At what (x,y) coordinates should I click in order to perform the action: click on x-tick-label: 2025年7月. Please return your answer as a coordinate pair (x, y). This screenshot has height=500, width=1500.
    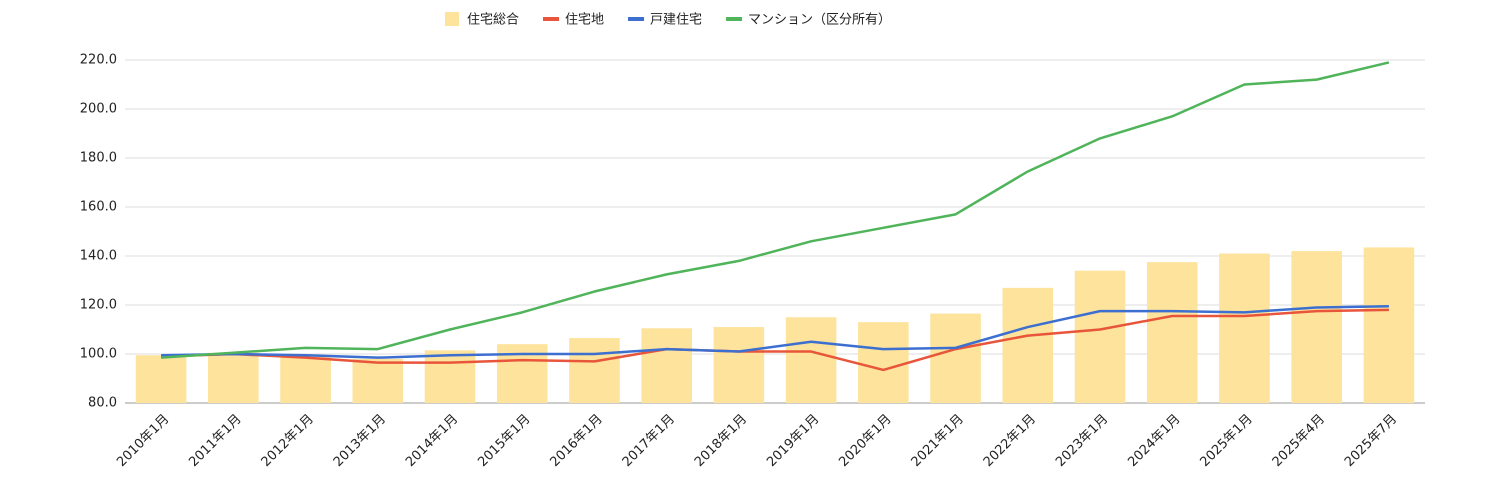
    Looking at the image, I should click on (1371, 441).